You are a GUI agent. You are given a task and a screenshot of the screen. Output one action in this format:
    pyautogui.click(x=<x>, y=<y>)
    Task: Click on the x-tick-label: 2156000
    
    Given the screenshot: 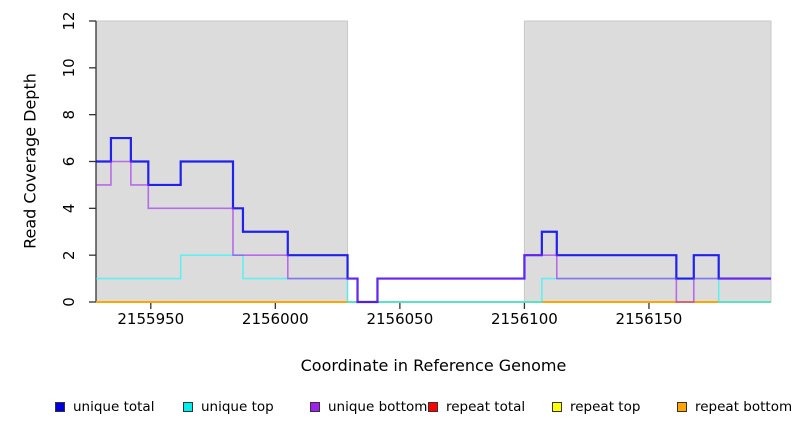 What is the action you would take?
    pyautogui.click(x=275, y=319)
    